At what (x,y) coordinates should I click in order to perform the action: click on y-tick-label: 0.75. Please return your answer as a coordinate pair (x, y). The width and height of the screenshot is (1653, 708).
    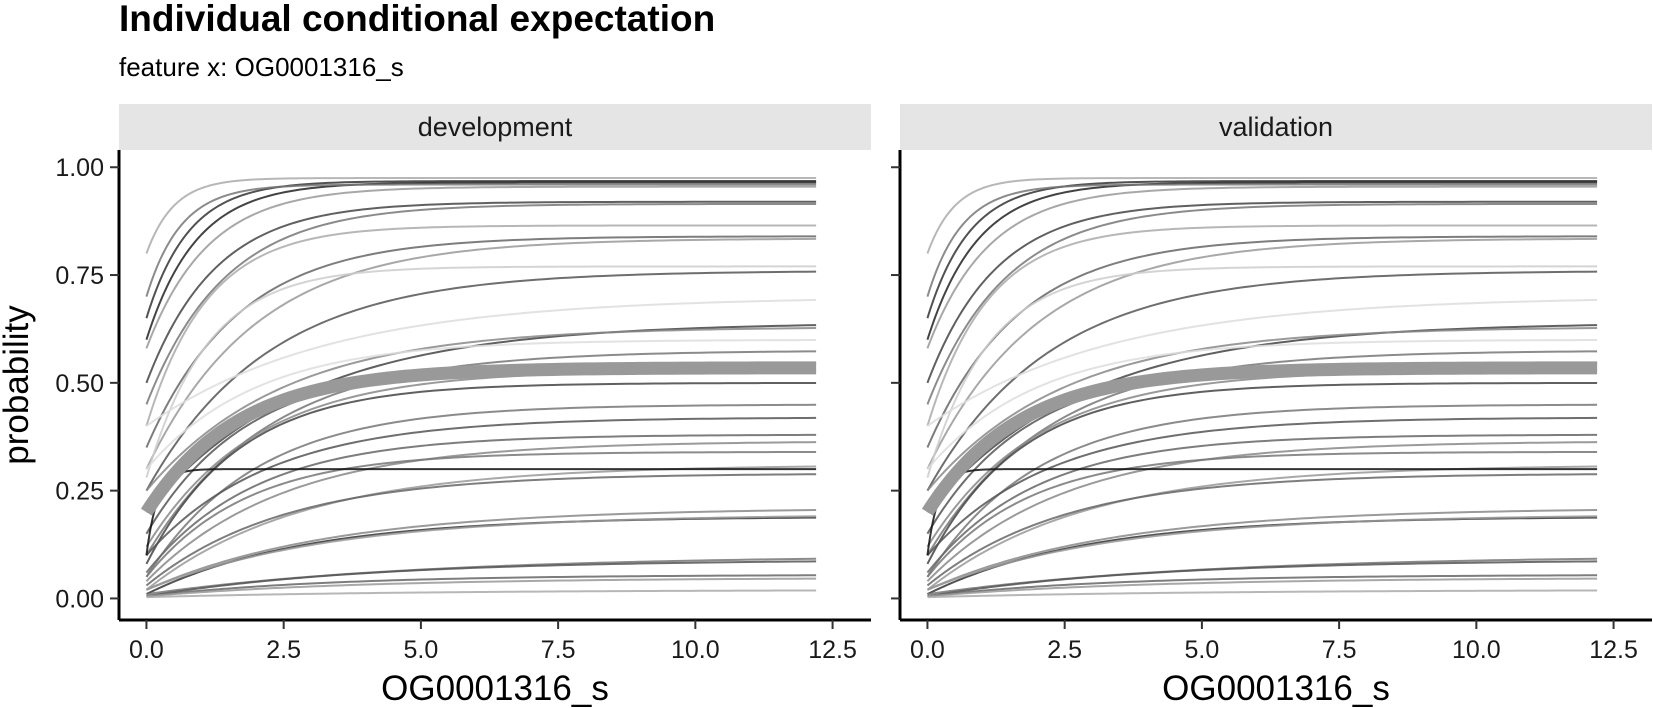
    Looking at the image, I should click on (79, 276).